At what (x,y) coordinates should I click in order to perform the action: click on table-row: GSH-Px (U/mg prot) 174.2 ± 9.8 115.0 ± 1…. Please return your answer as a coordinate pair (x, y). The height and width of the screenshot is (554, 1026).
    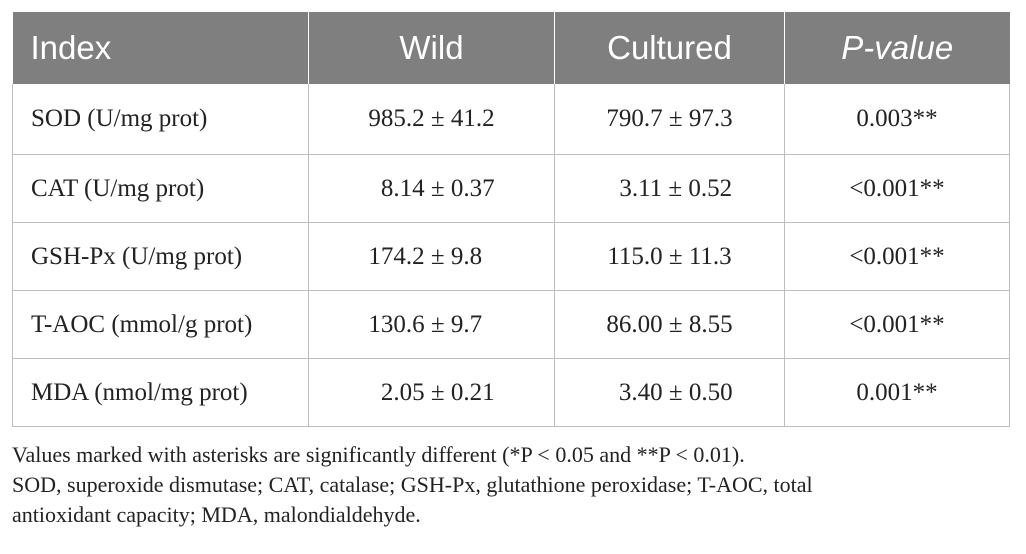
    Looking at the image, I should click on (511, 256).